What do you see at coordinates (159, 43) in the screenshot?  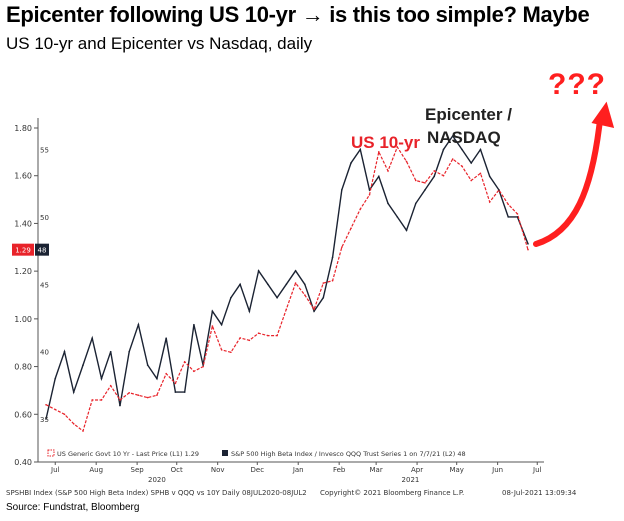 I see `chart-subtitle: US 10-yr and Epicenter vs Nasdaq, daily` at bounding box center [159, 43].